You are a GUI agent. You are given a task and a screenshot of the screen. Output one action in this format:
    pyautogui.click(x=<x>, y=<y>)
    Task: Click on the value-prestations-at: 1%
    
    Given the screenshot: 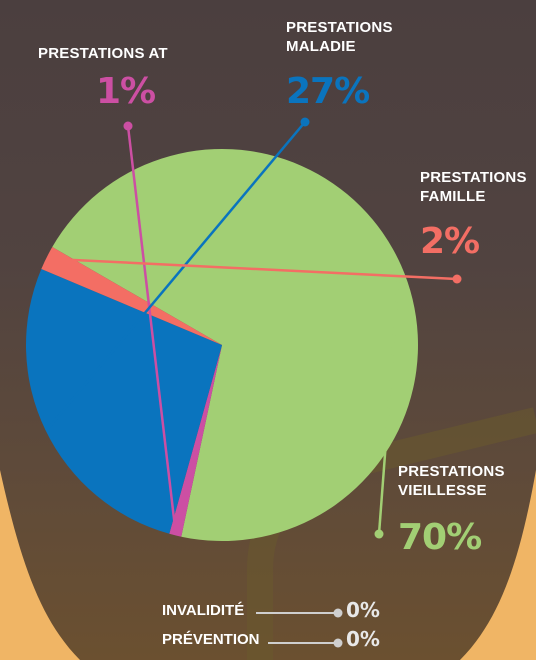 What is the action you would take?
    pyautogui.click(x=126, y=91)
    